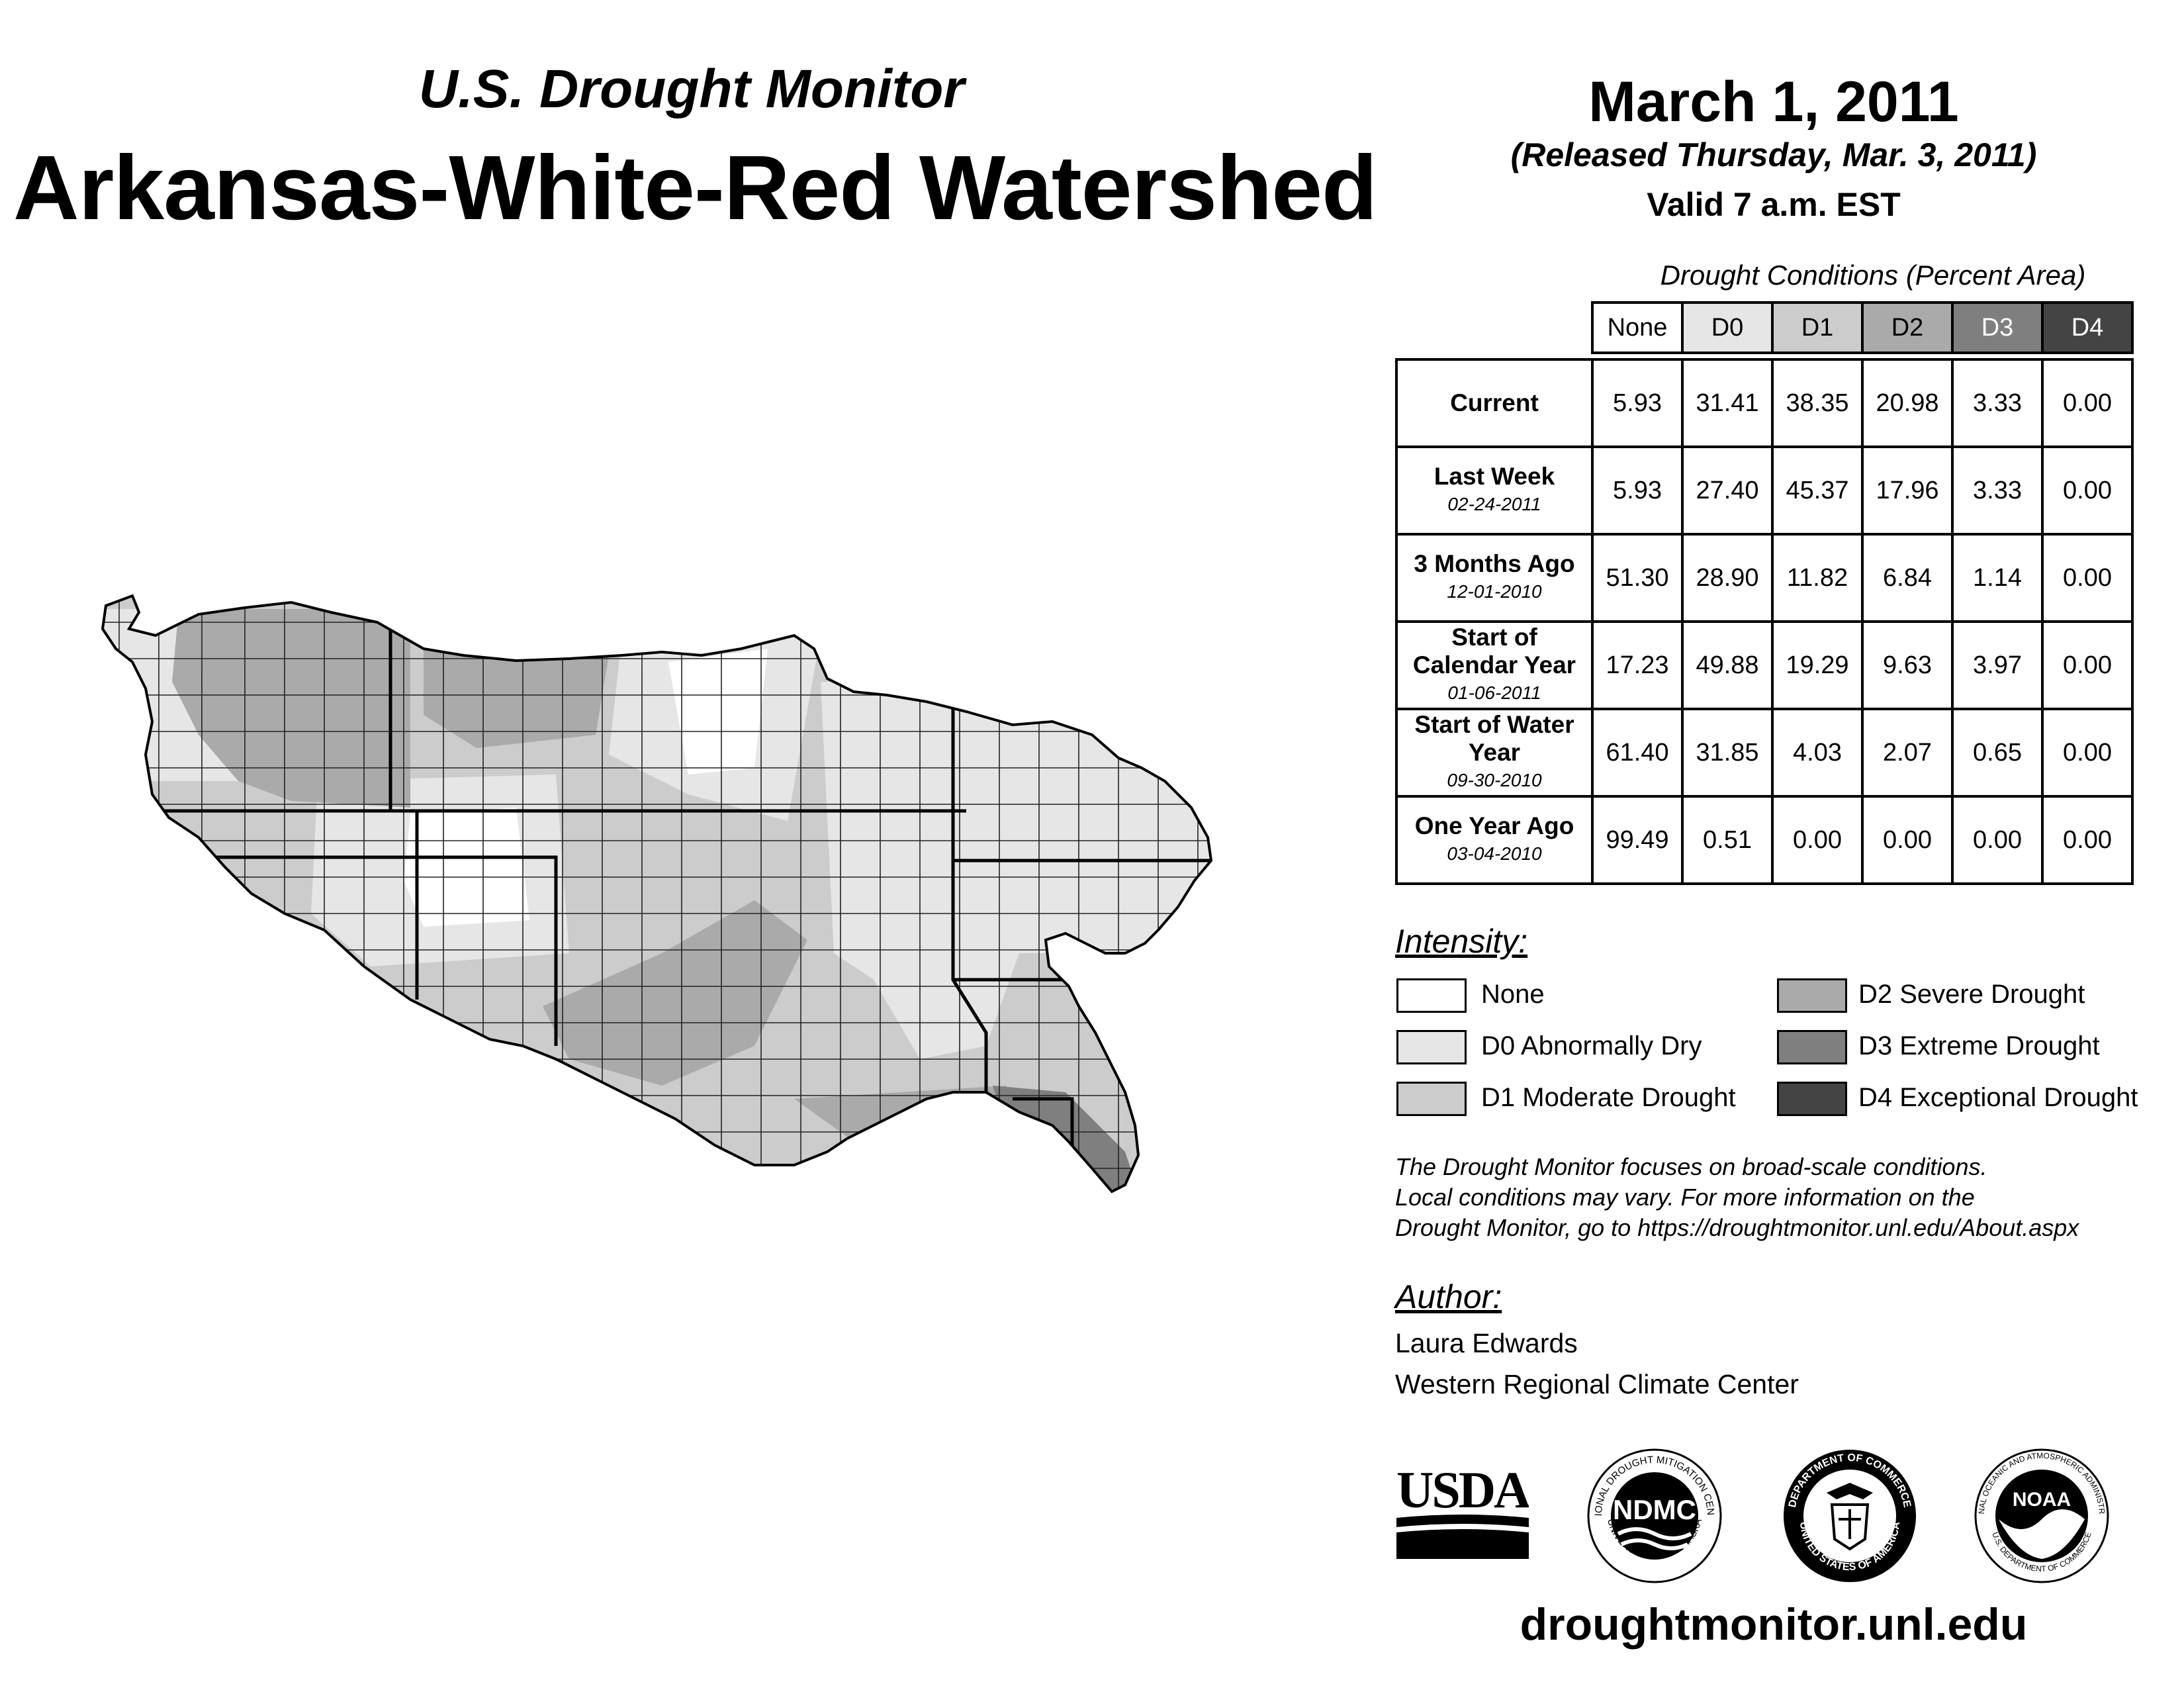 This screenshot has height=1688, width=2184. What do you see at coordinates (1727, 578) in the screenshot?
I see `table-cell: 28.90` at bounding box center [1727, 578].